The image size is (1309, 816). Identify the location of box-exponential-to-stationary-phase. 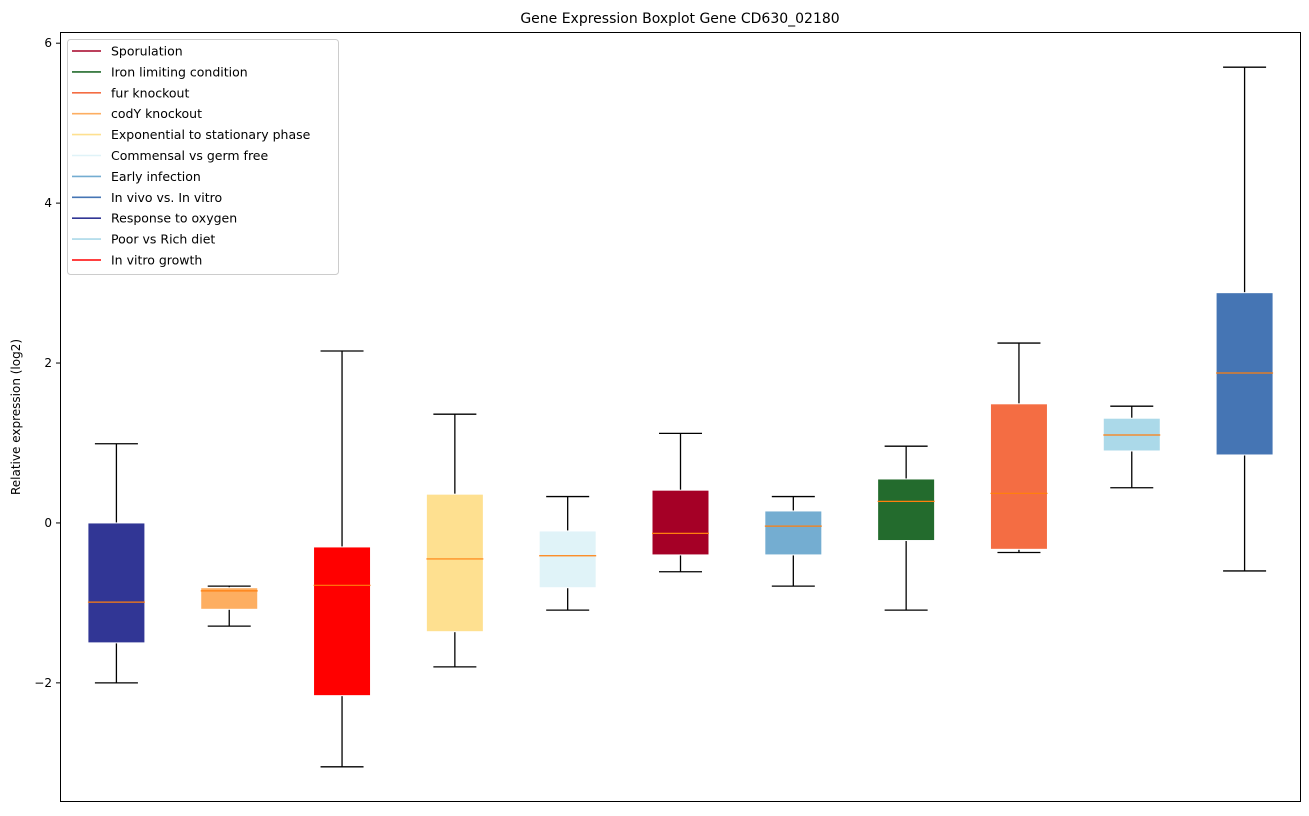
(454, 540).